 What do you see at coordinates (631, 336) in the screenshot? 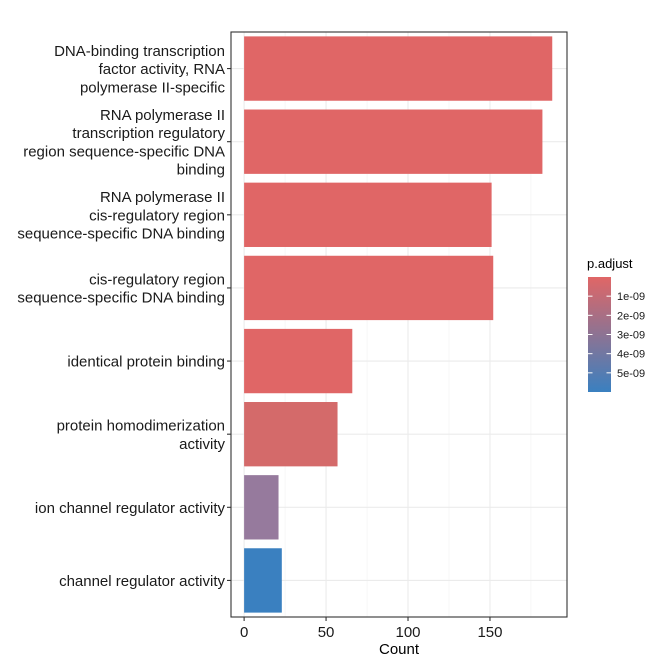
I see `legend-label: 3e-09` at bounding box center [631, 336].